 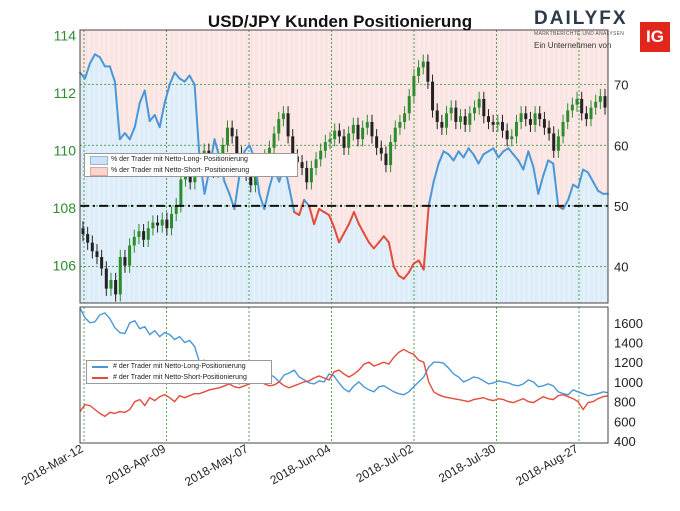 What do you see at coordinates (216, 465) in the screenshot?
I see `date-tick-label: 2018-May-07` at bounding box center [216, 465].